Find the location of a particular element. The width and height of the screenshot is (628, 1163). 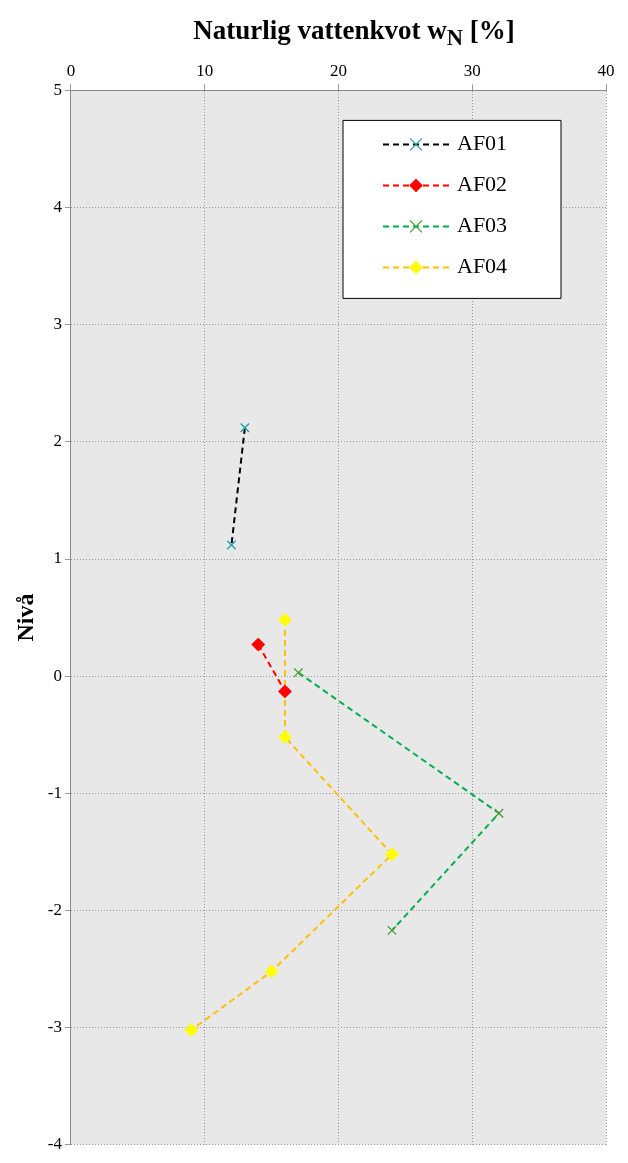

y-tick-label: -4 is located at coordinates (55, 1144).